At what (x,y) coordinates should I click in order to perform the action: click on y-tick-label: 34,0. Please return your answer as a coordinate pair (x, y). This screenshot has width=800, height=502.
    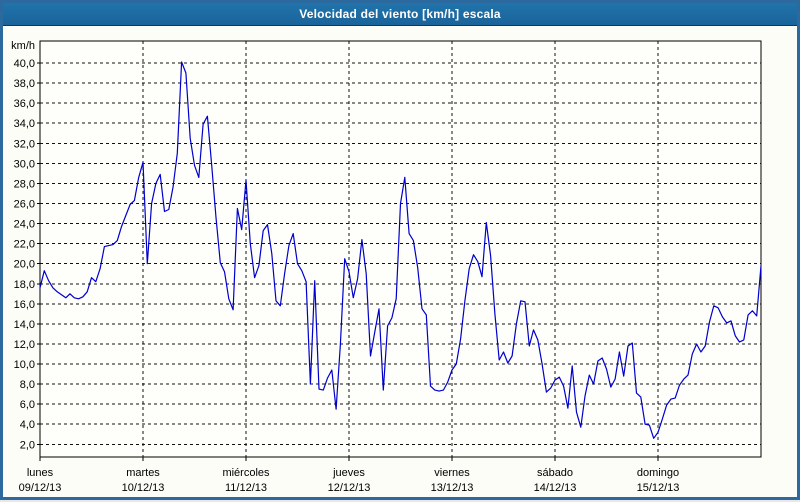
    Looking at the image, I should click on (24, 124).